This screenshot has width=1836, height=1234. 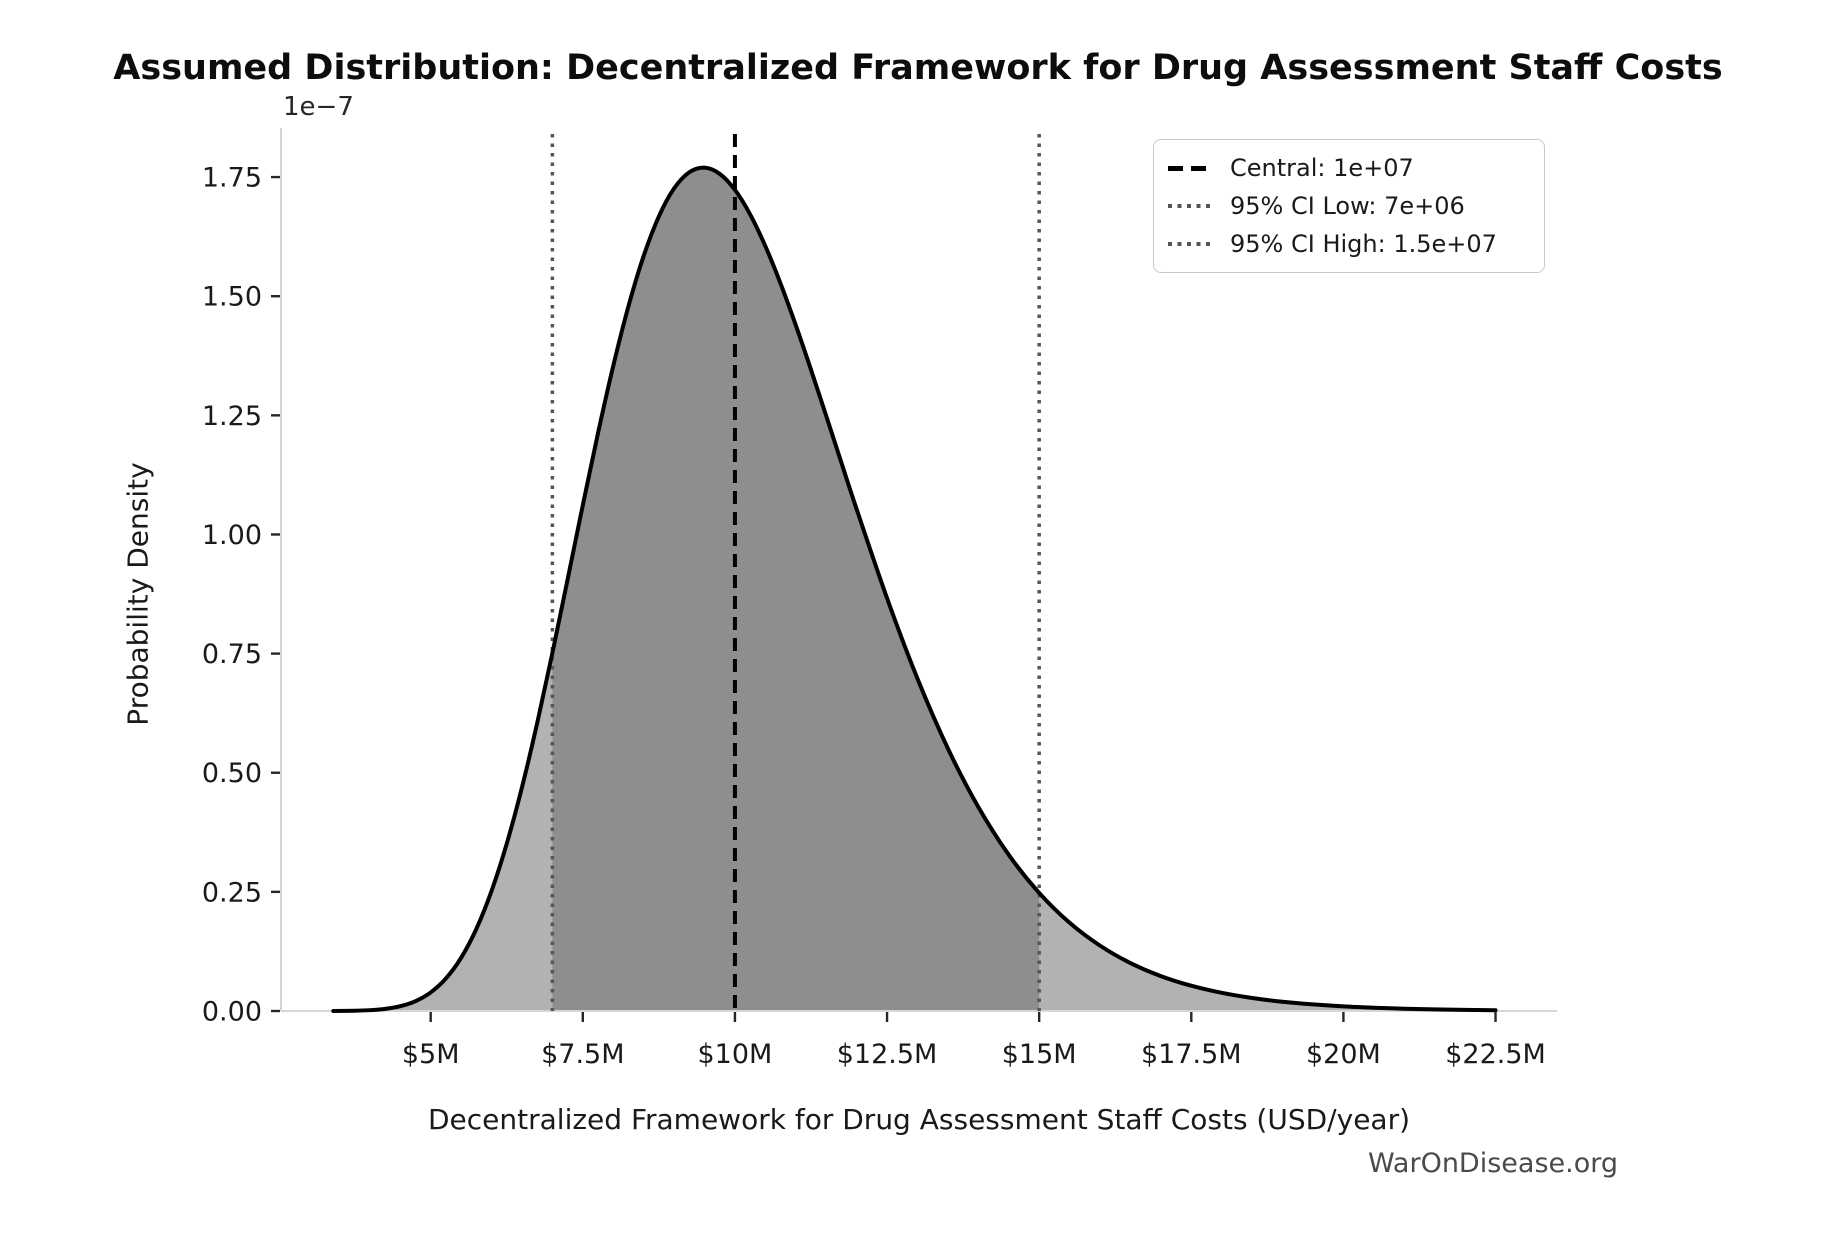 I want to click on legend-entry-ci-high: 95% CI High: 1.5e+07, so click(x=1349, y=244).